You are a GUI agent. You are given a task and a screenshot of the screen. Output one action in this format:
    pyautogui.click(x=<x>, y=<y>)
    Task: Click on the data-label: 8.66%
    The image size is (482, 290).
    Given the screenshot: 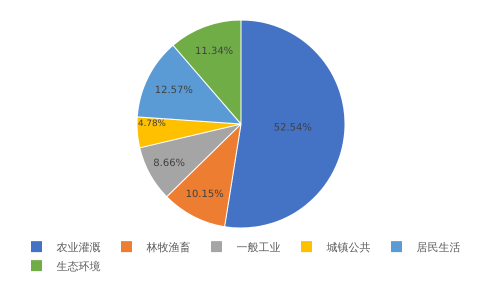 What is the action you would take?
    pyautogui.click(x=169, y=164)
    